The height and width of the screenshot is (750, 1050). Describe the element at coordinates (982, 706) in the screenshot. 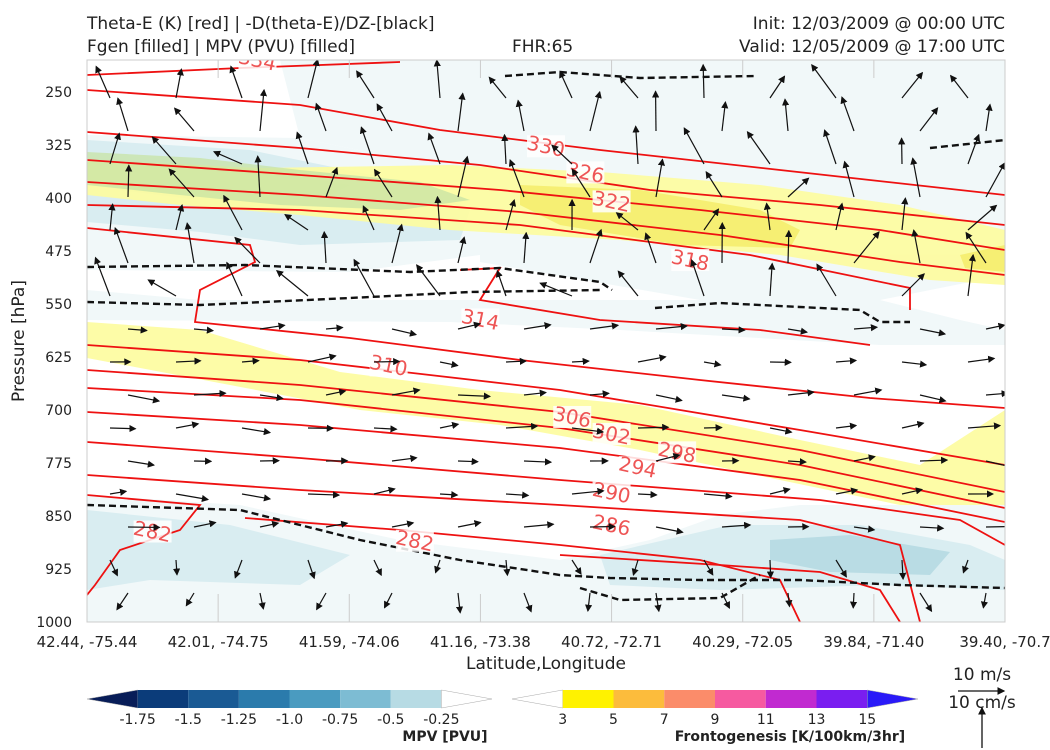

I see `wind-scale-legend: 10 m/s 10 cm/s` at that location.